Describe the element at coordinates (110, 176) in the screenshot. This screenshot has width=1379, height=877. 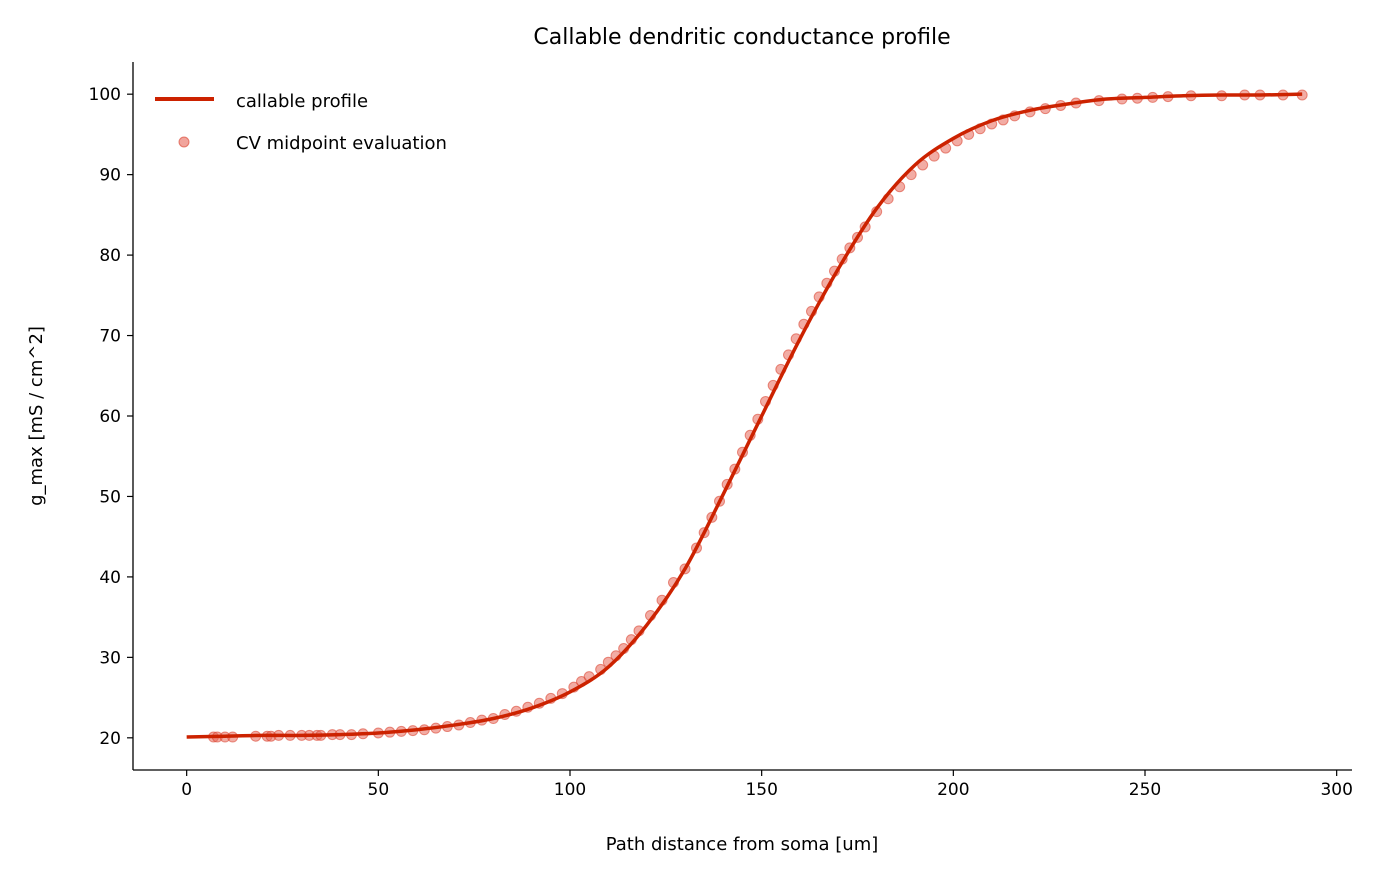
I see `y-tick-label: 90` at that location.